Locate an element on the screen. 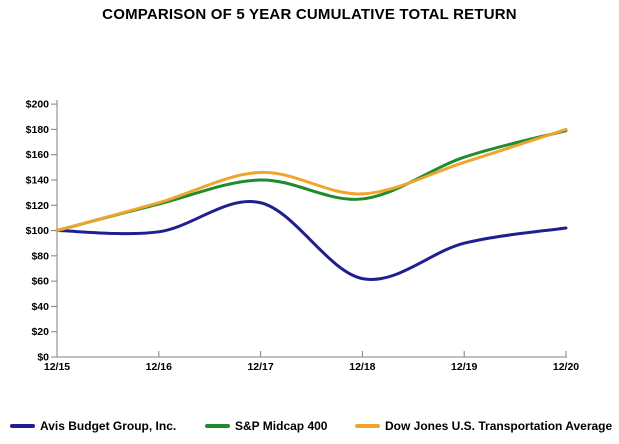 The width and height of the screenshot is (619, 444). legend-item: Dow Jones U.S. Transportation Average is located at coordinates (483, 426).